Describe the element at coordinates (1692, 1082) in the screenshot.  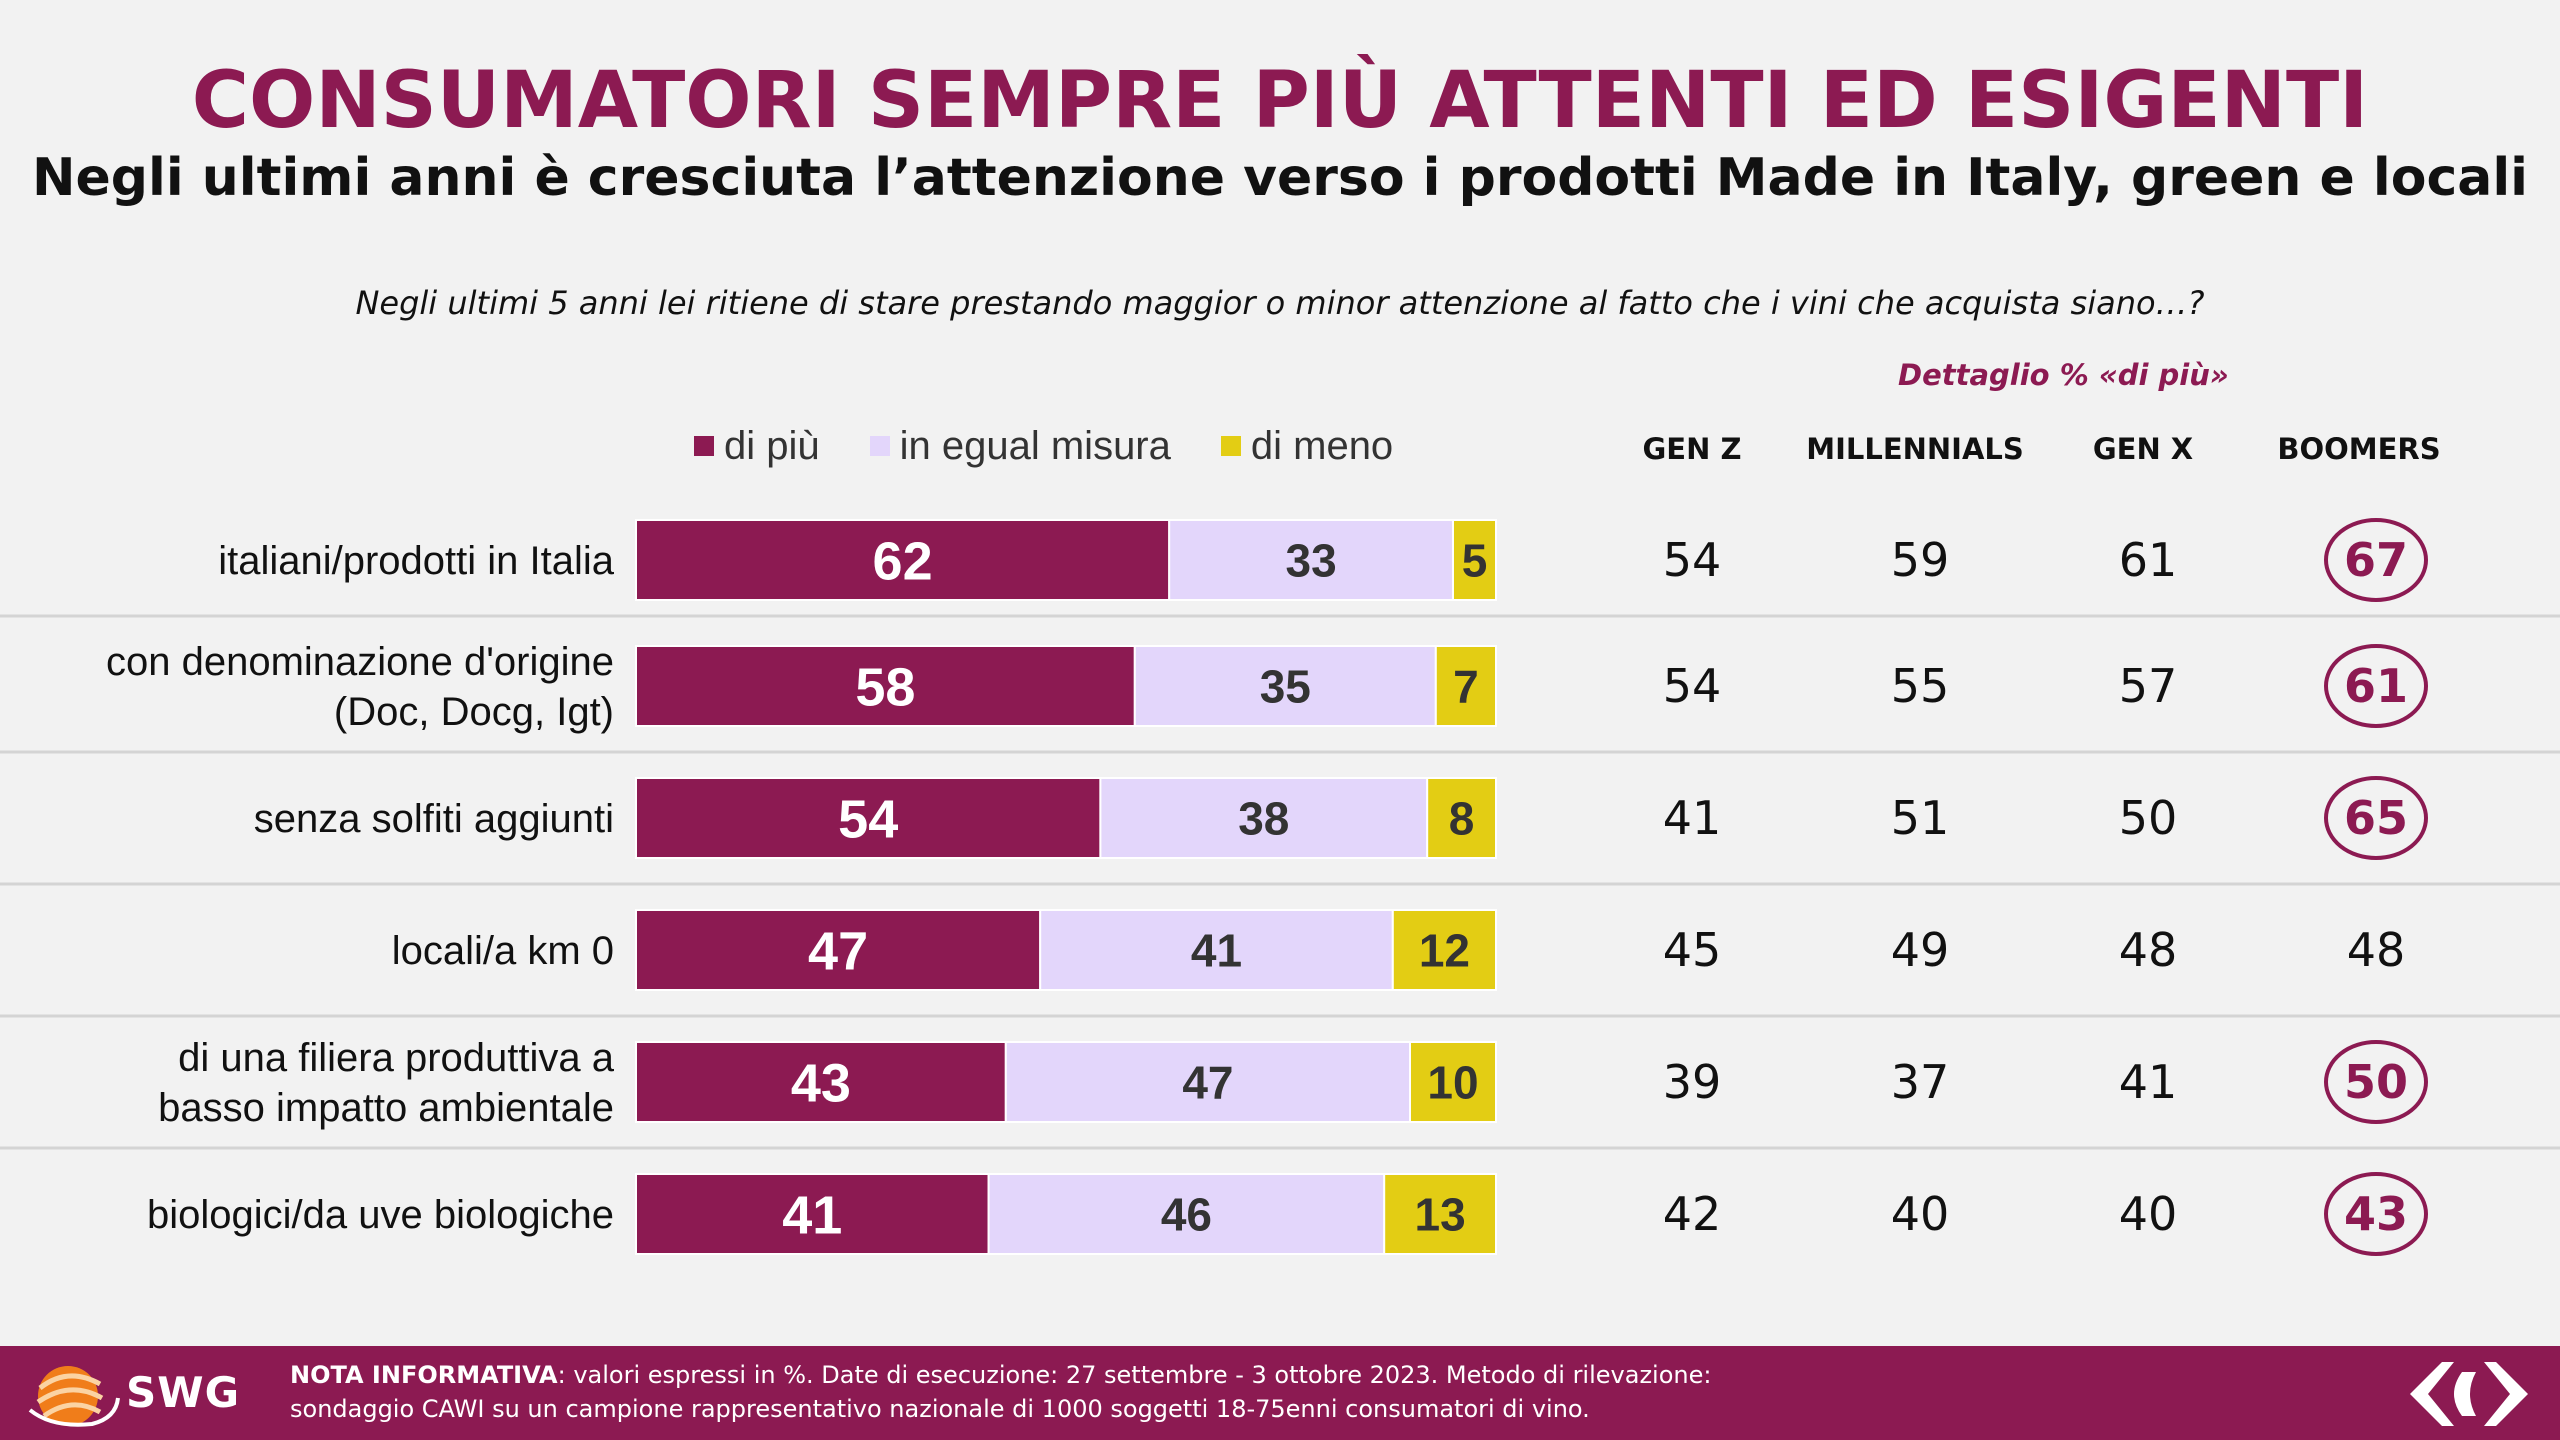
I see `generation-value: 39` at that location.